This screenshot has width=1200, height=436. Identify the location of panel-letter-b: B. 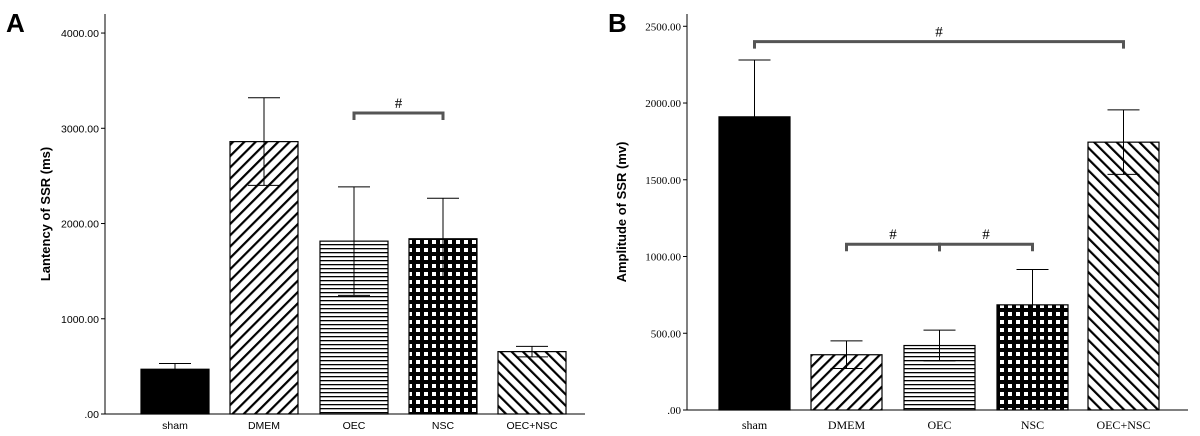
(617, 23).